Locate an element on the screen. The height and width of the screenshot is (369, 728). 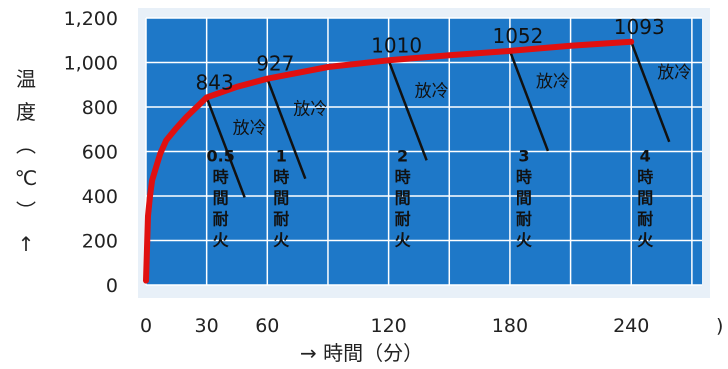
fire-rating-240-char-4: 火 is located at coordinates (645, 240).